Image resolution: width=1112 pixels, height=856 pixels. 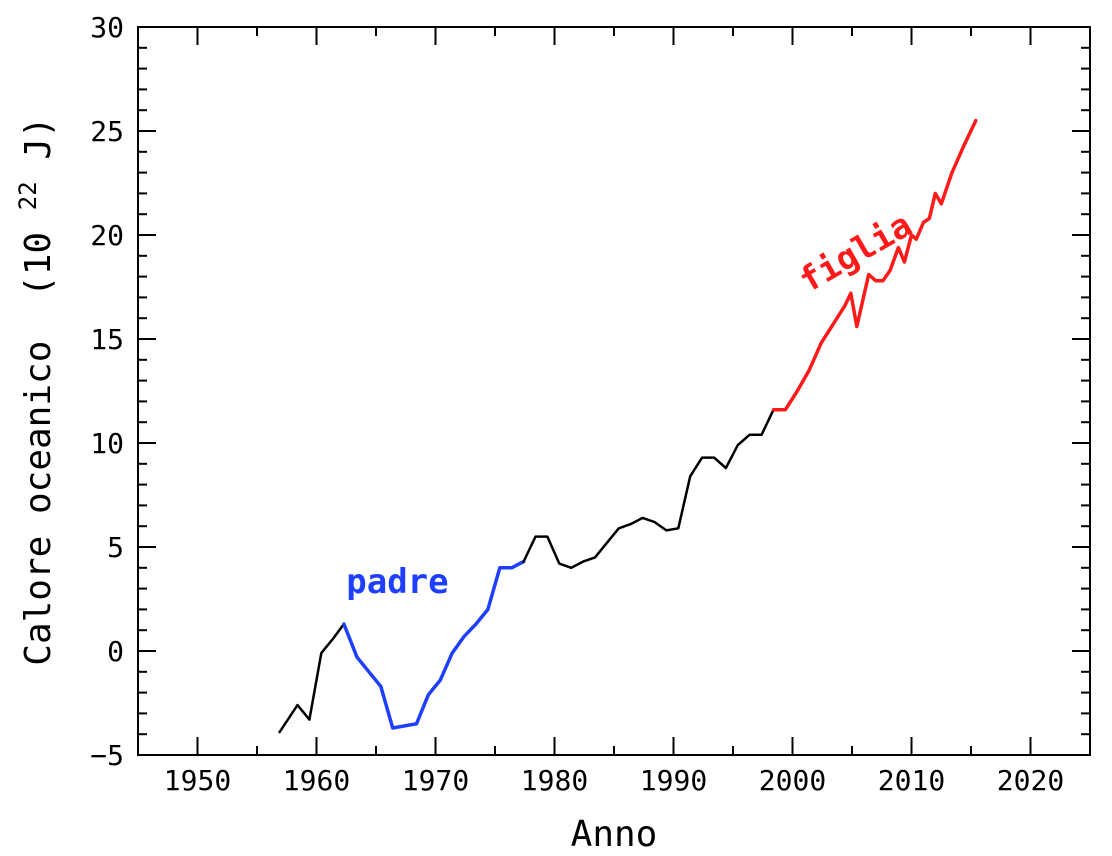 I want to click on y-axis-label: Calore oceanico, so click(x=38, y=503).